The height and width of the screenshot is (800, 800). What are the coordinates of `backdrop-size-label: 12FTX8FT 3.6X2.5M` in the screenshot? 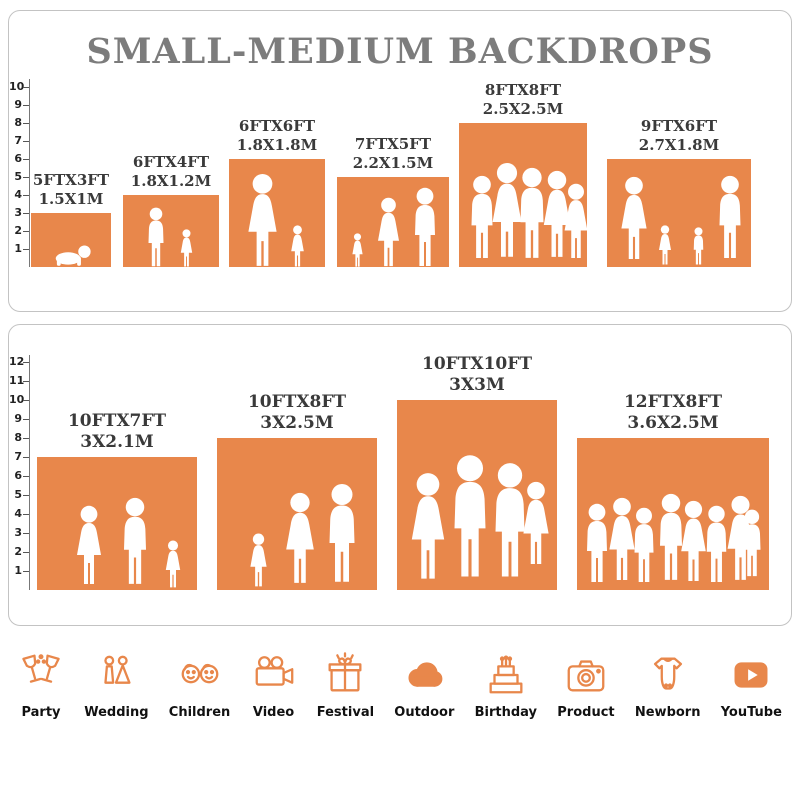 It's located at (673, 412).